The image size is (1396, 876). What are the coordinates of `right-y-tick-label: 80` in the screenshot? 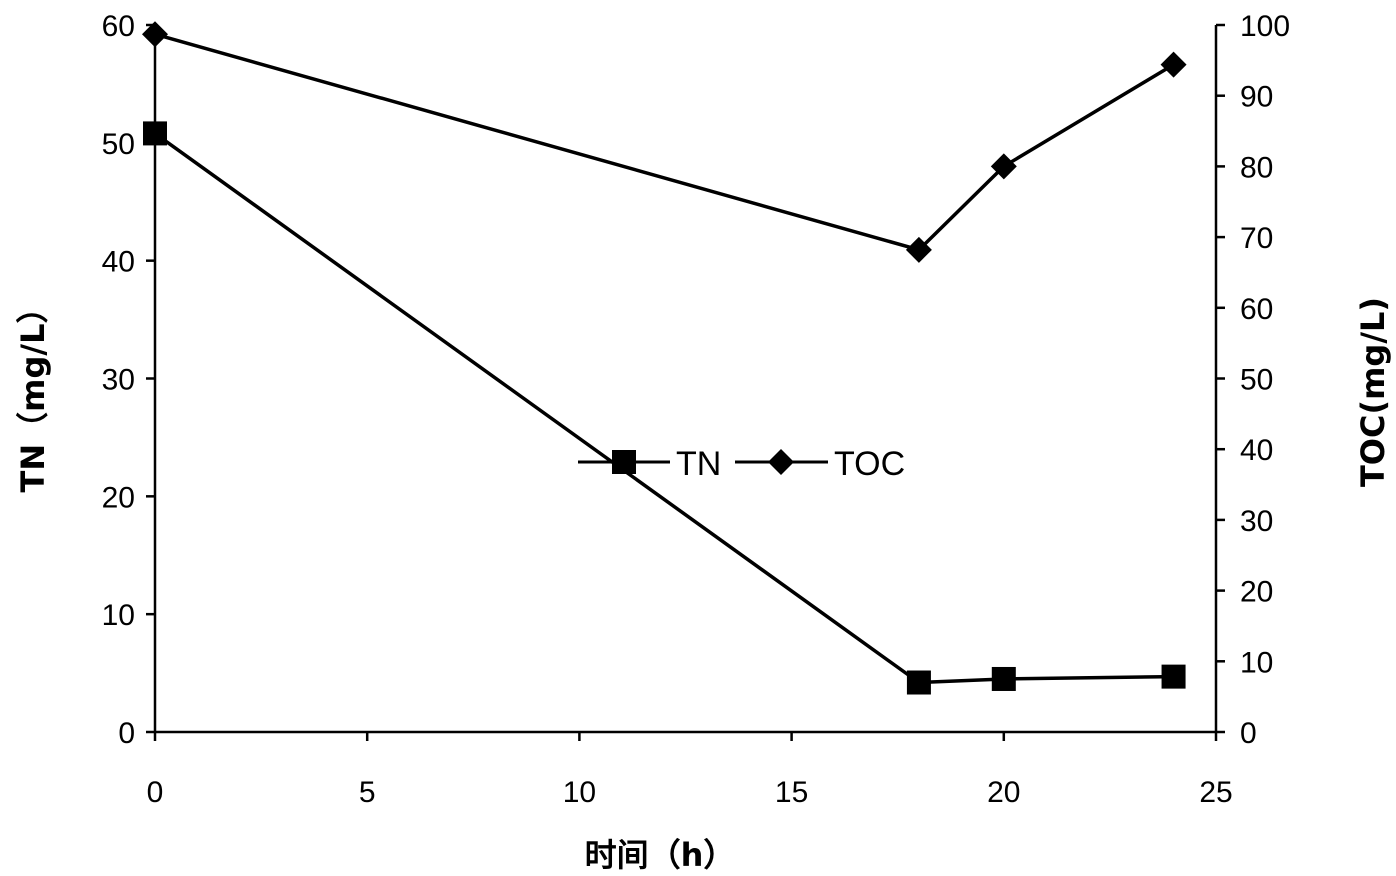 It's located at (1256, 167).